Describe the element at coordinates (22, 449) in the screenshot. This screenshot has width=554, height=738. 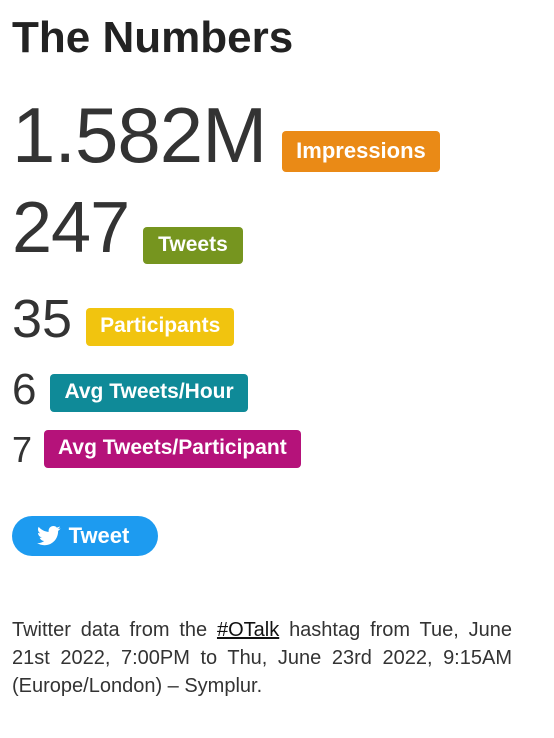
I see `stat-value: 7` at that location.